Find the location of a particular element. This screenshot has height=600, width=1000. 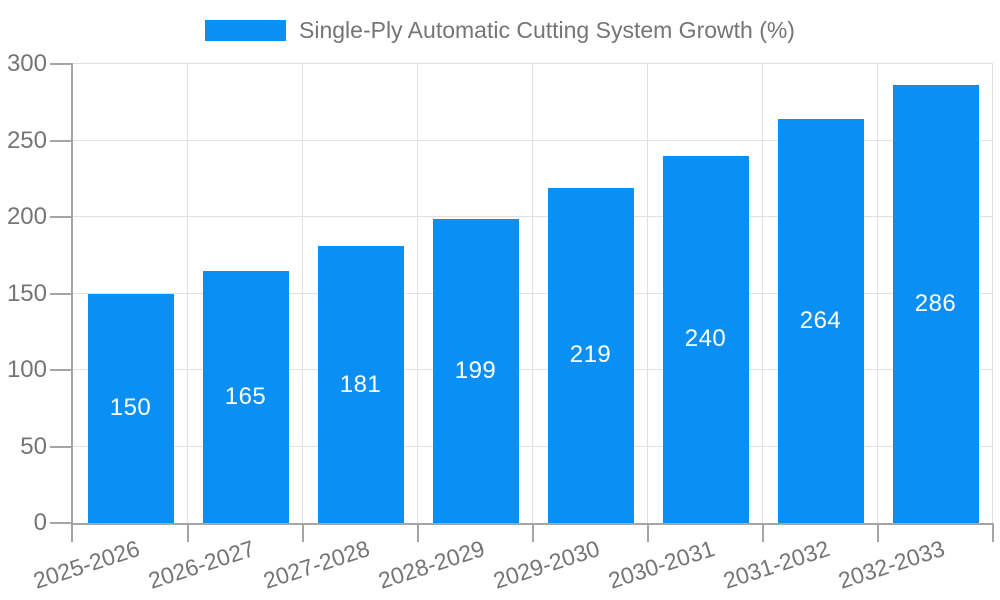

x-axis-tick-label: 2032-2033 is located at coordinates (891, 564).